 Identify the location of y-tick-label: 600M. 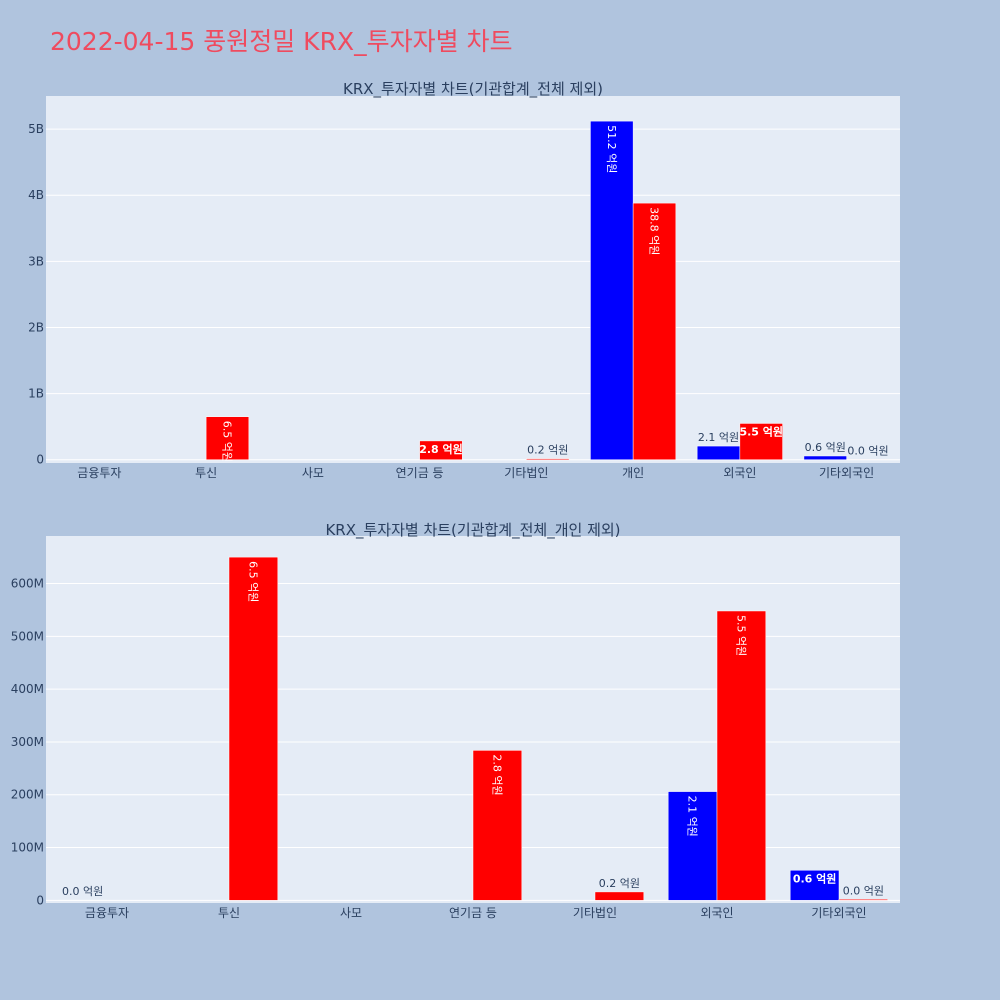
(27, 584).